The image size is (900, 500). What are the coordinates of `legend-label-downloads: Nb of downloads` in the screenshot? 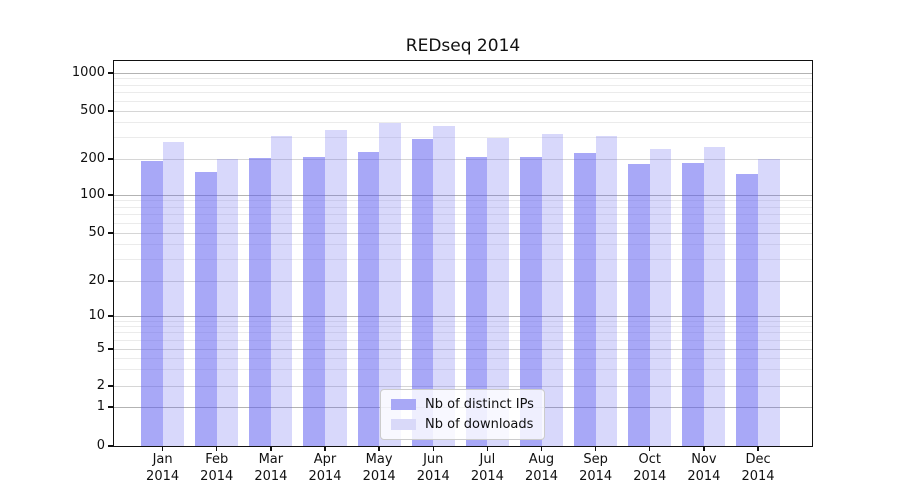 It's located at (479, 424).